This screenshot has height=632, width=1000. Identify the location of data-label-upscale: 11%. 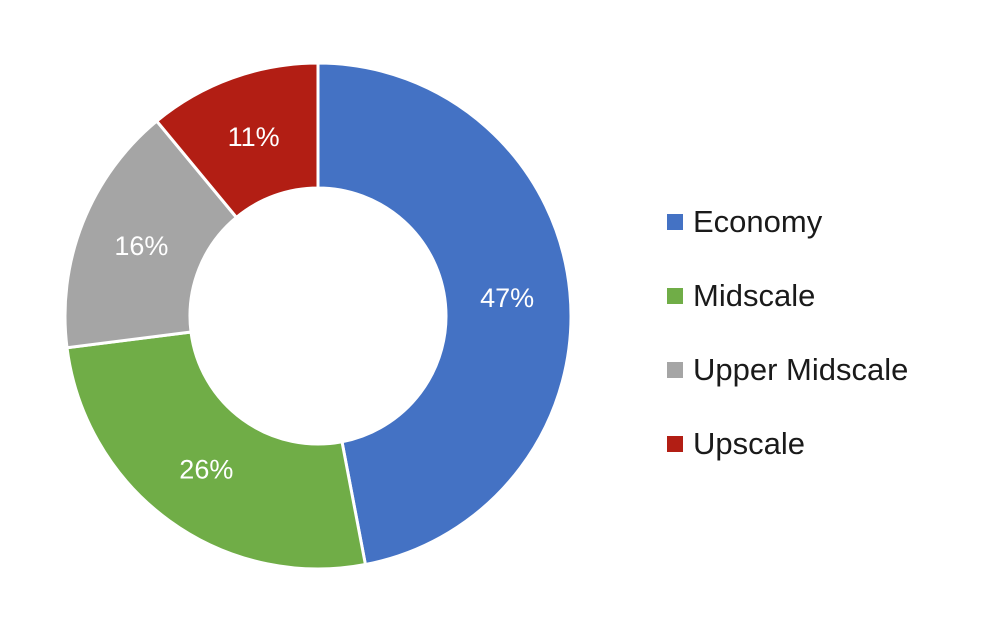
(254, 137).